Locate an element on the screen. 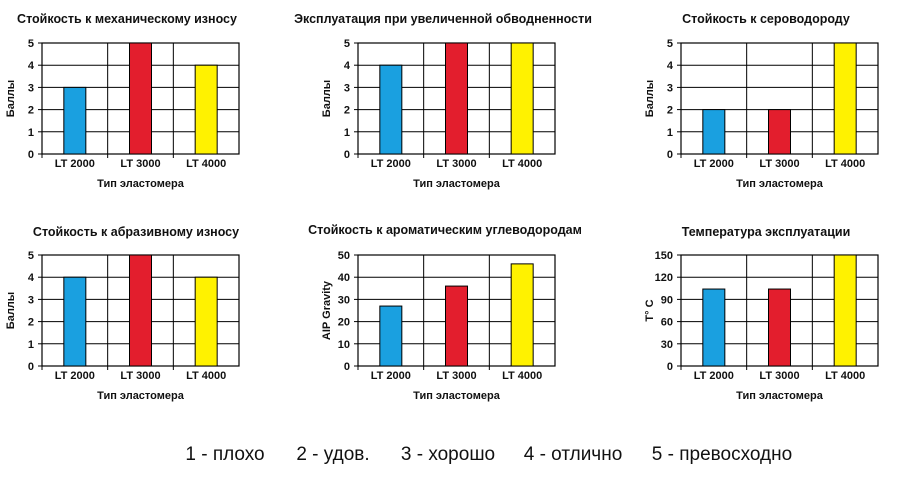  chart-2-ylabel: Баллы is located at coordinates (327, 98).